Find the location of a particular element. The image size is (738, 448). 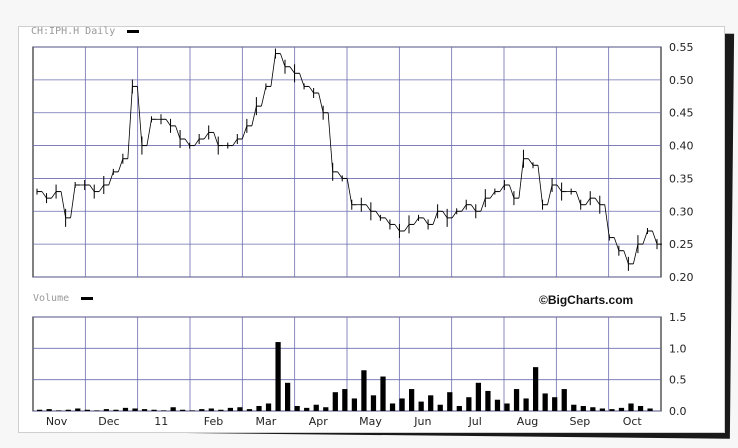

x-tick-label: Apr is located at coordinates (319, 421).